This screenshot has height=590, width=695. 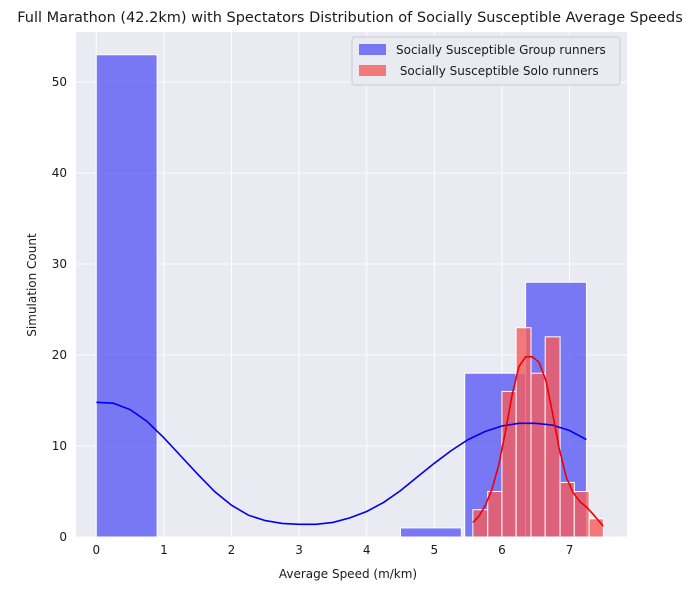 I want to click on legend-box, so click(x=486, y=61).